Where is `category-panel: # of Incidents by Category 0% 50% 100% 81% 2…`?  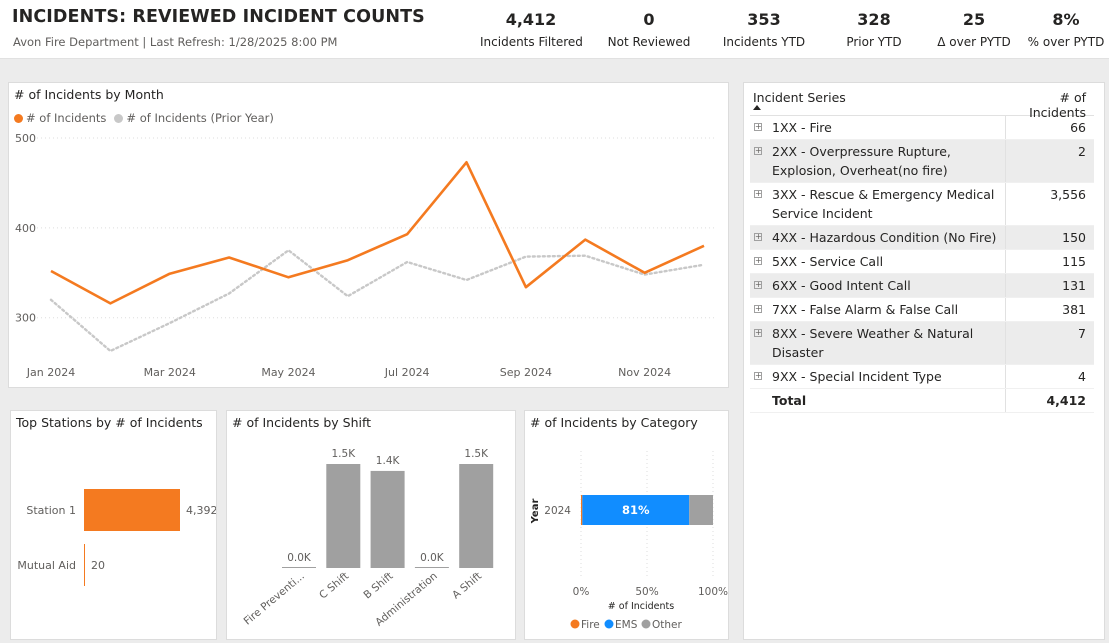
category-panel: # of Incidents by Category 0% 50% 100% 81% 2… is located at coordinates (626, 525).